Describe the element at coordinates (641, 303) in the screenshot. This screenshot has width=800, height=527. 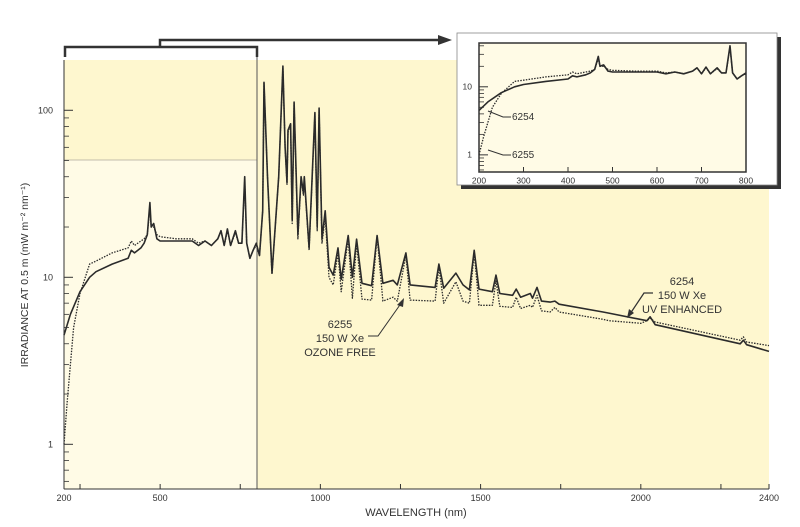
I see `annotation-6254-arrow` at that location.